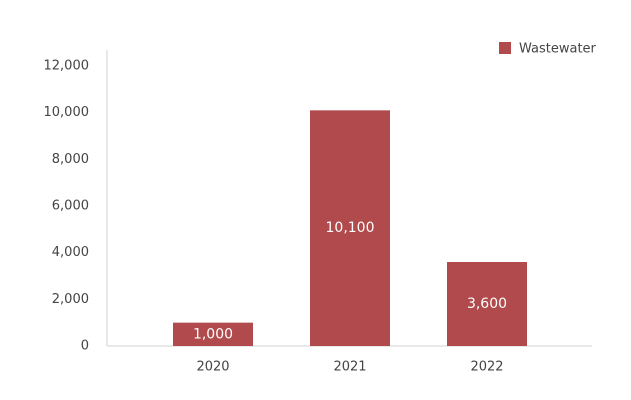  What do you see at coordinates (505, 48) in the screenshot?
I see `legend-swatch` at bounding box center [505, 48].